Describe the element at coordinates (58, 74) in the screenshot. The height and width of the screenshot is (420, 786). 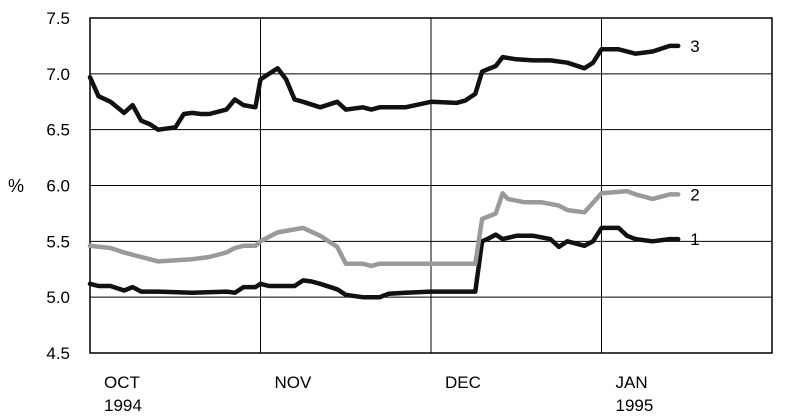
I see `y-tick-label: 7.0` at that location.